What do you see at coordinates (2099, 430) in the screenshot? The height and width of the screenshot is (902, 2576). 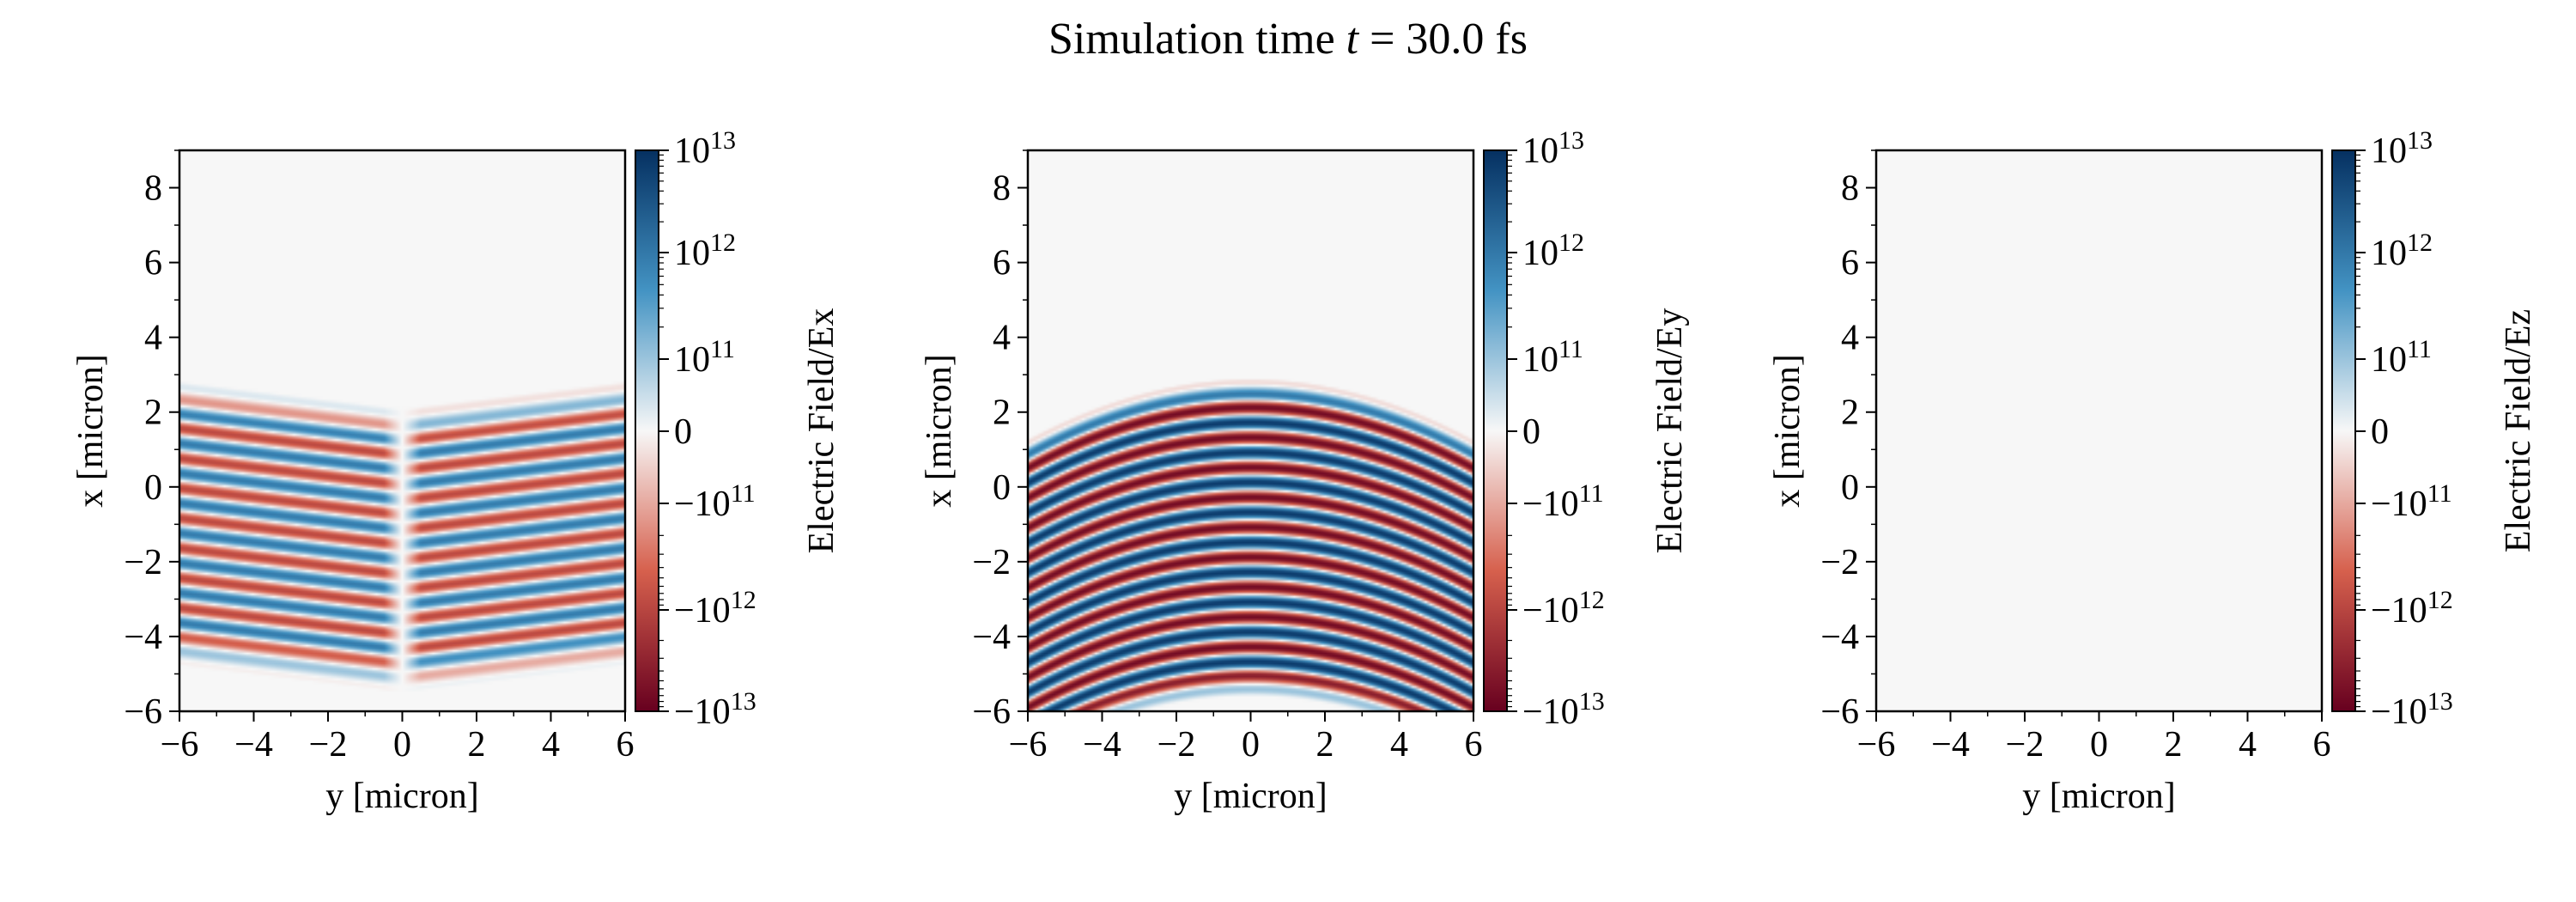 I see `heatmap-ez` at bounding box center [2099, 430].